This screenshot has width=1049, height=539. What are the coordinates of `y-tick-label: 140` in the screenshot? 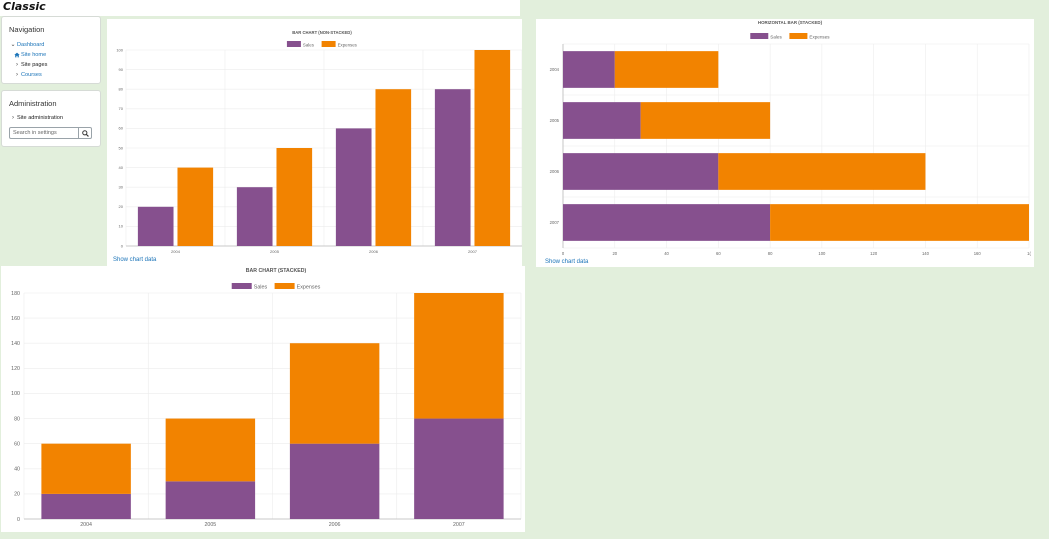 It's located at (15, 344).